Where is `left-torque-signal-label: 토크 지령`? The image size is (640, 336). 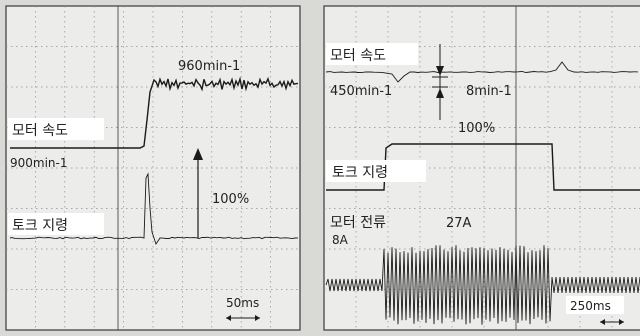
left-torque-signal-label: 토크 지령 is located at coordinates (40, 226).